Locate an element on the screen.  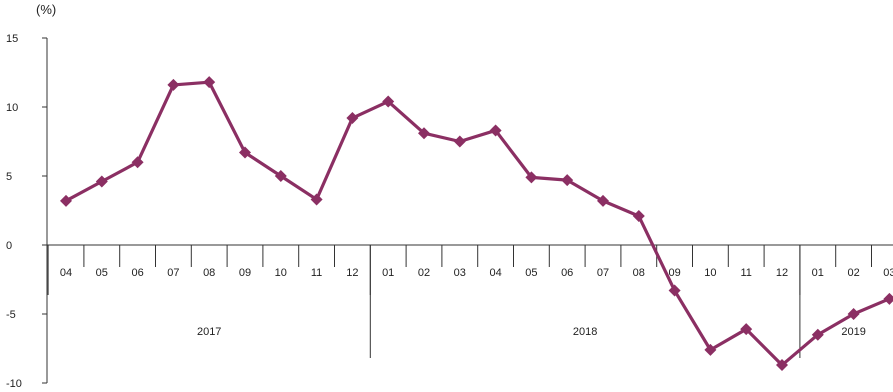
y-tick-label: -10 is located at coordinates (14, 384).